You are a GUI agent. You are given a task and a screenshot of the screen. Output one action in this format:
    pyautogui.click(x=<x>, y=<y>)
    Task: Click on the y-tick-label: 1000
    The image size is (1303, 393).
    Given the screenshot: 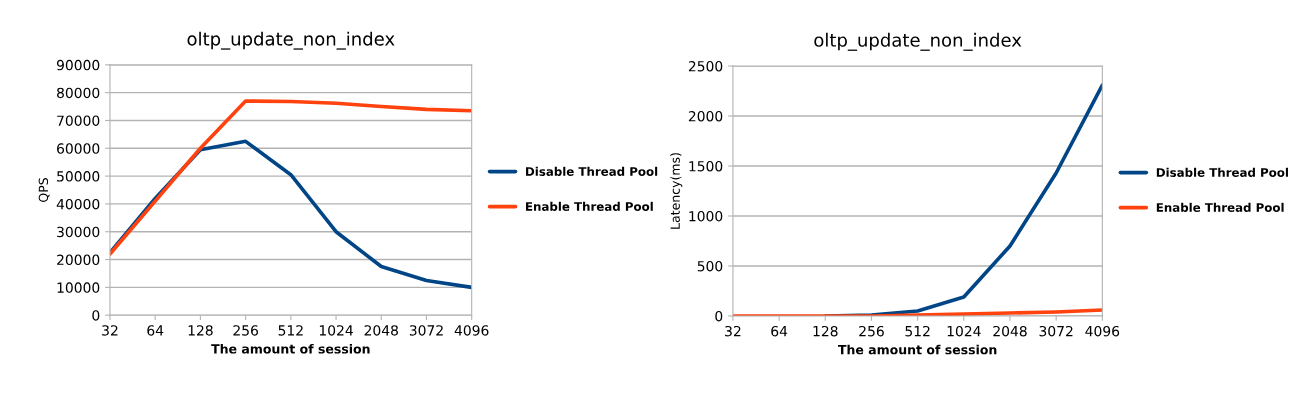 What is the action you would take?
    pyautogui.click(x=706, y=216)
    